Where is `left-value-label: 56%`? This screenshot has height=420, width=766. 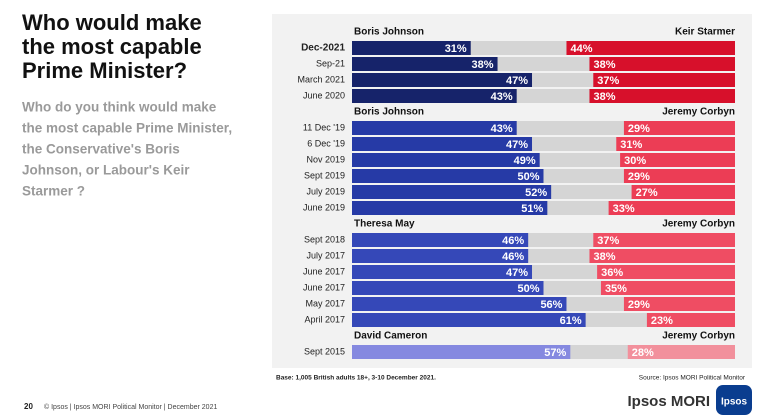 left-value-label: 56% is located at coordinates (551, 305).